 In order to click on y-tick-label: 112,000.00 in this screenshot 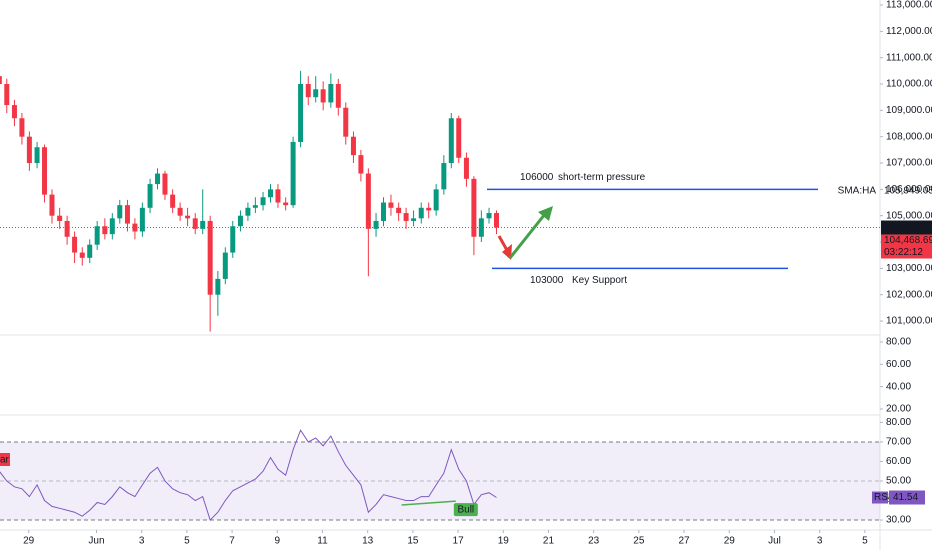, I will do `click(909, 31)`.